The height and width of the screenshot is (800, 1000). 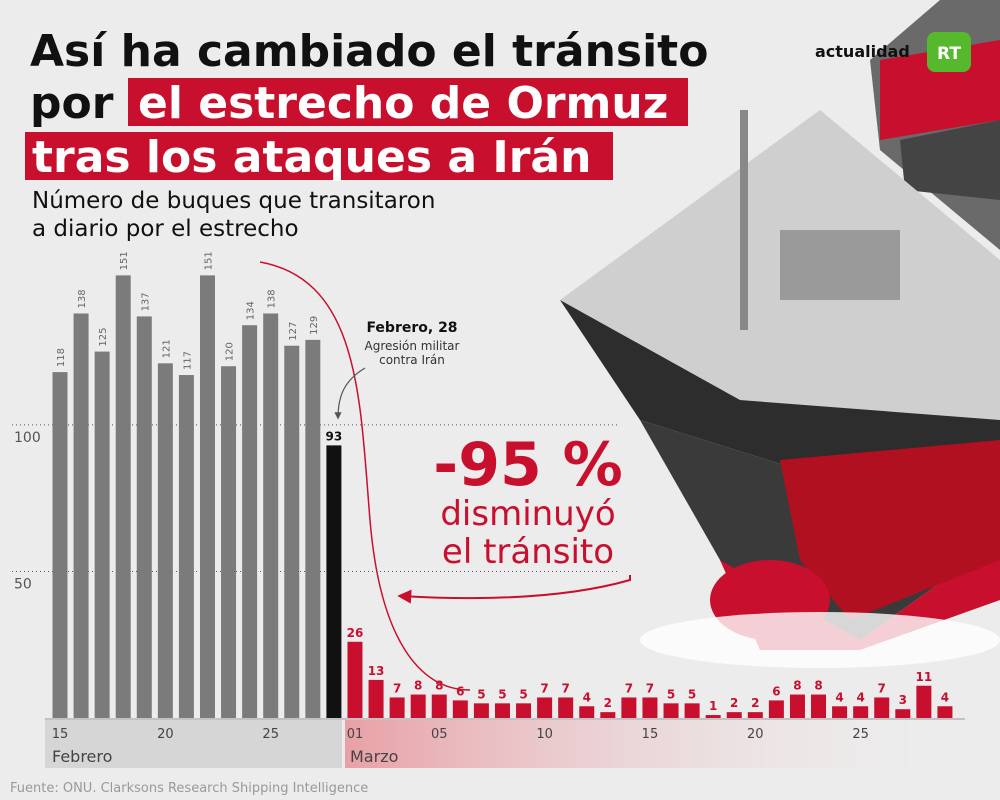 I want to click on logo-text: actualidad, so click(x=862, y=51).